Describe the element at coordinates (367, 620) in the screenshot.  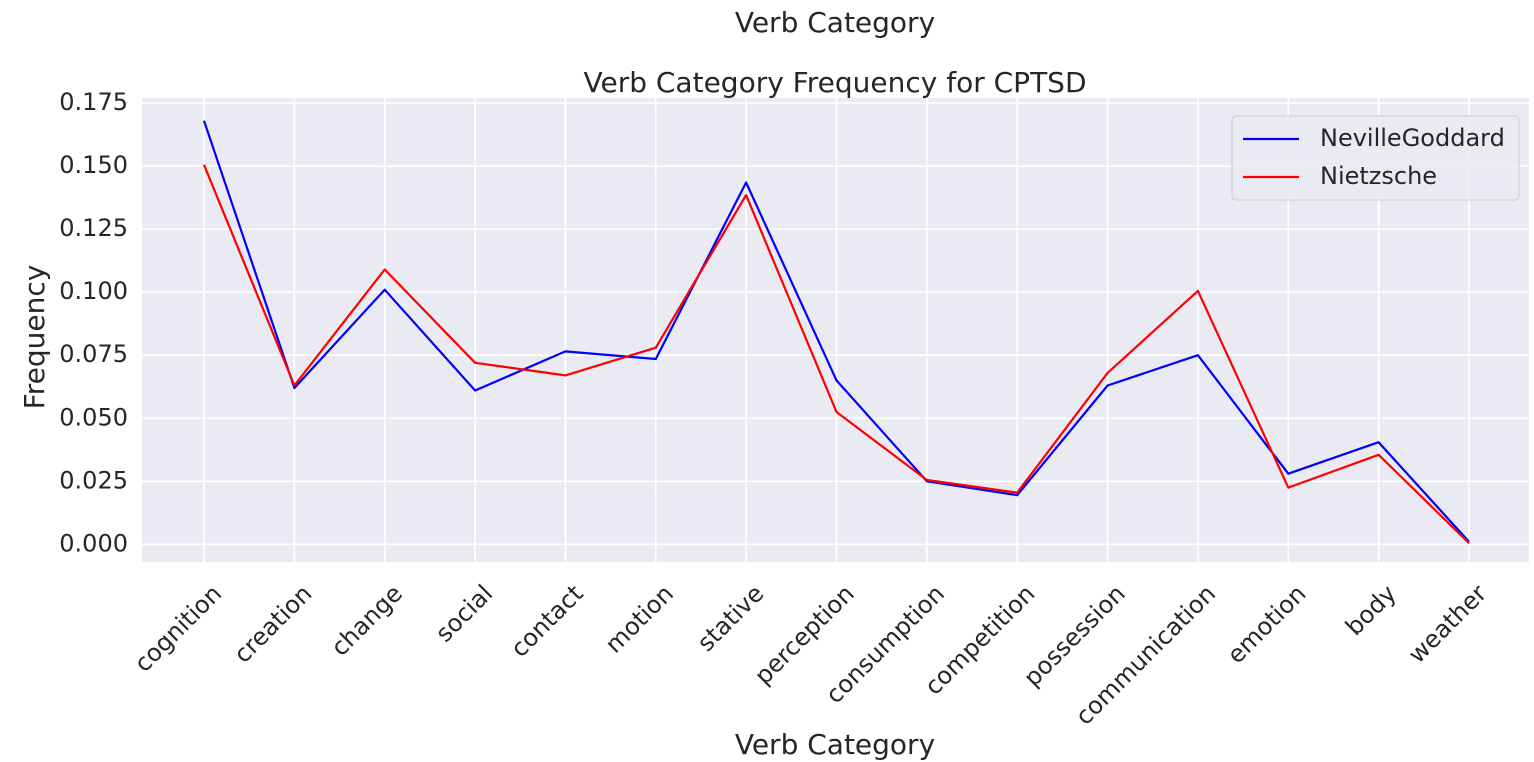
I see `x-tick-label: change` at that location.